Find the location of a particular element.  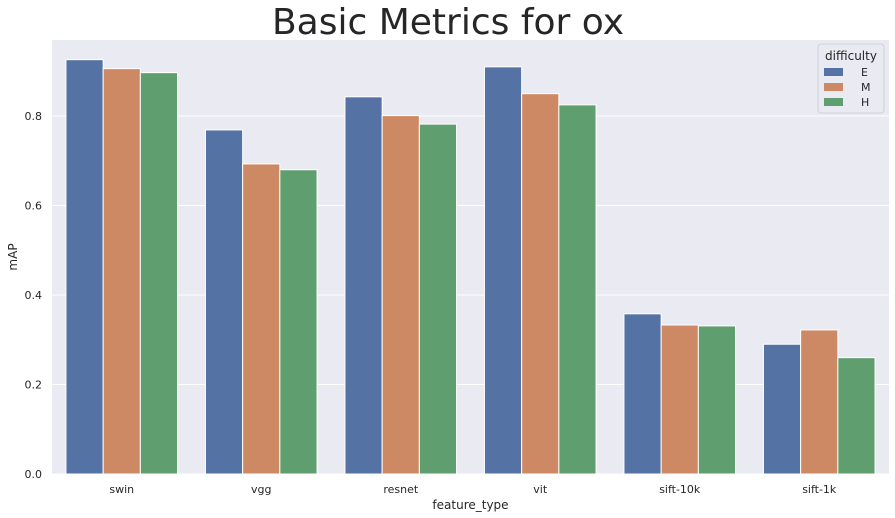

bar-vit-H is located at coordinates (577, 289).